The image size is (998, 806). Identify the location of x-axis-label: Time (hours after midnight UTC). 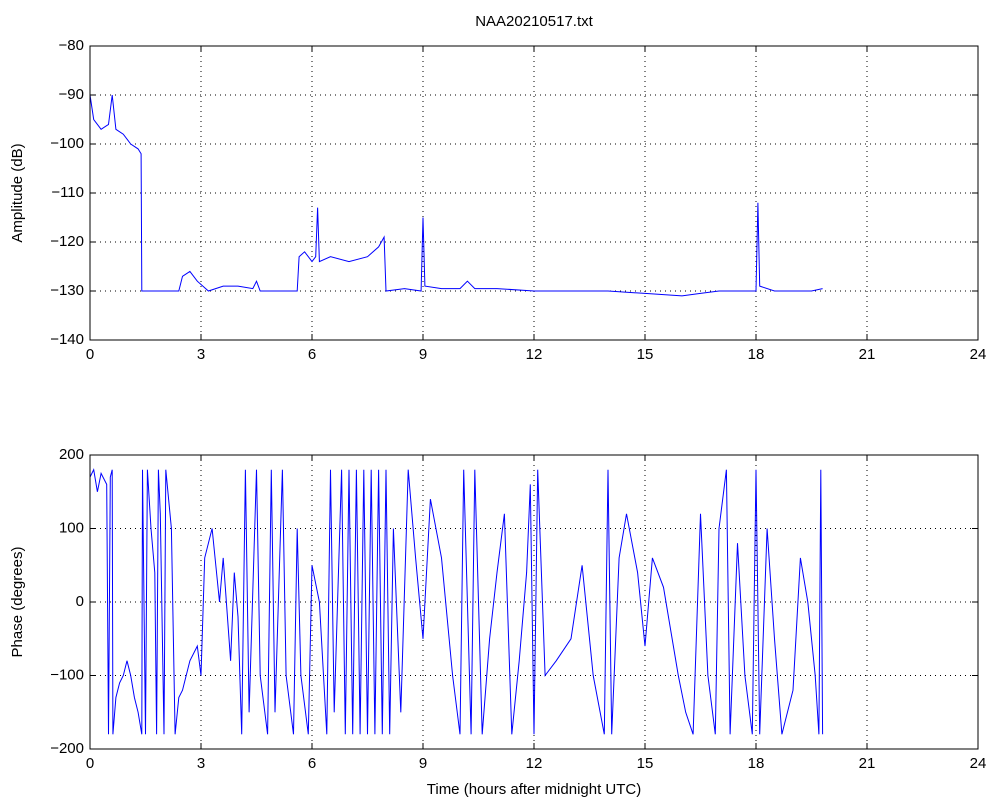
(534, 789).